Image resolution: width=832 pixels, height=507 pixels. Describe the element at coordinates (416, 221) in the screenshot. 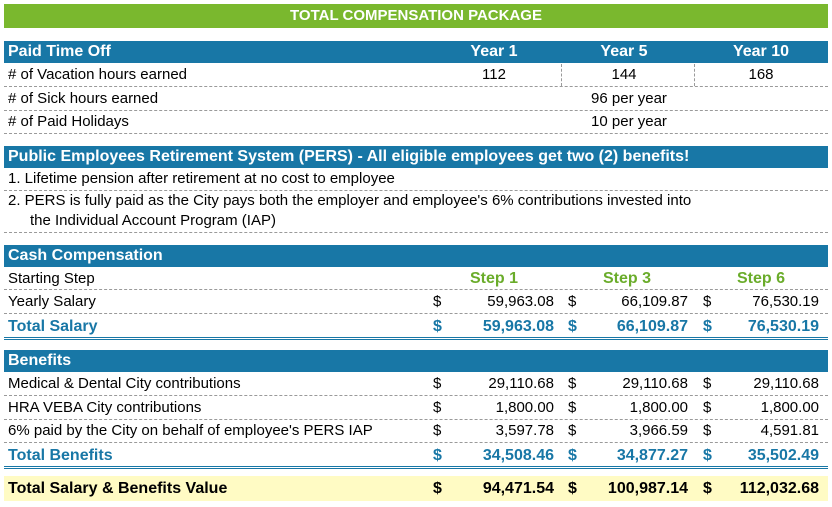

I see `pers-line-2b: the Individual Account Program (IAP)` at that location.